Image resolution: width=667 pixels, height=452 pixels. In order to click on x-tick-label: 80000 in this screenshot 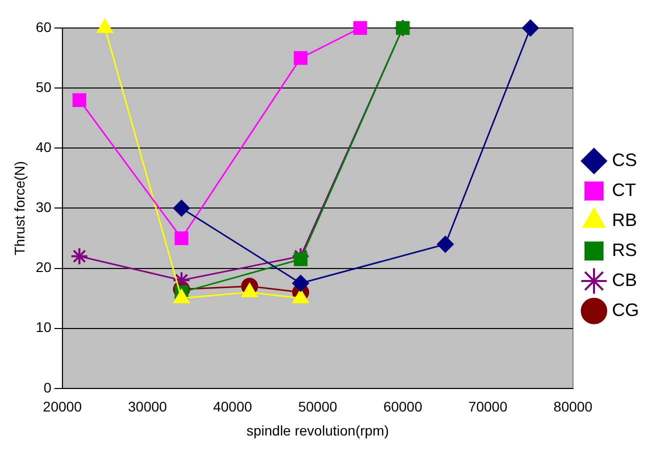, I will do `click(573, 406)`.